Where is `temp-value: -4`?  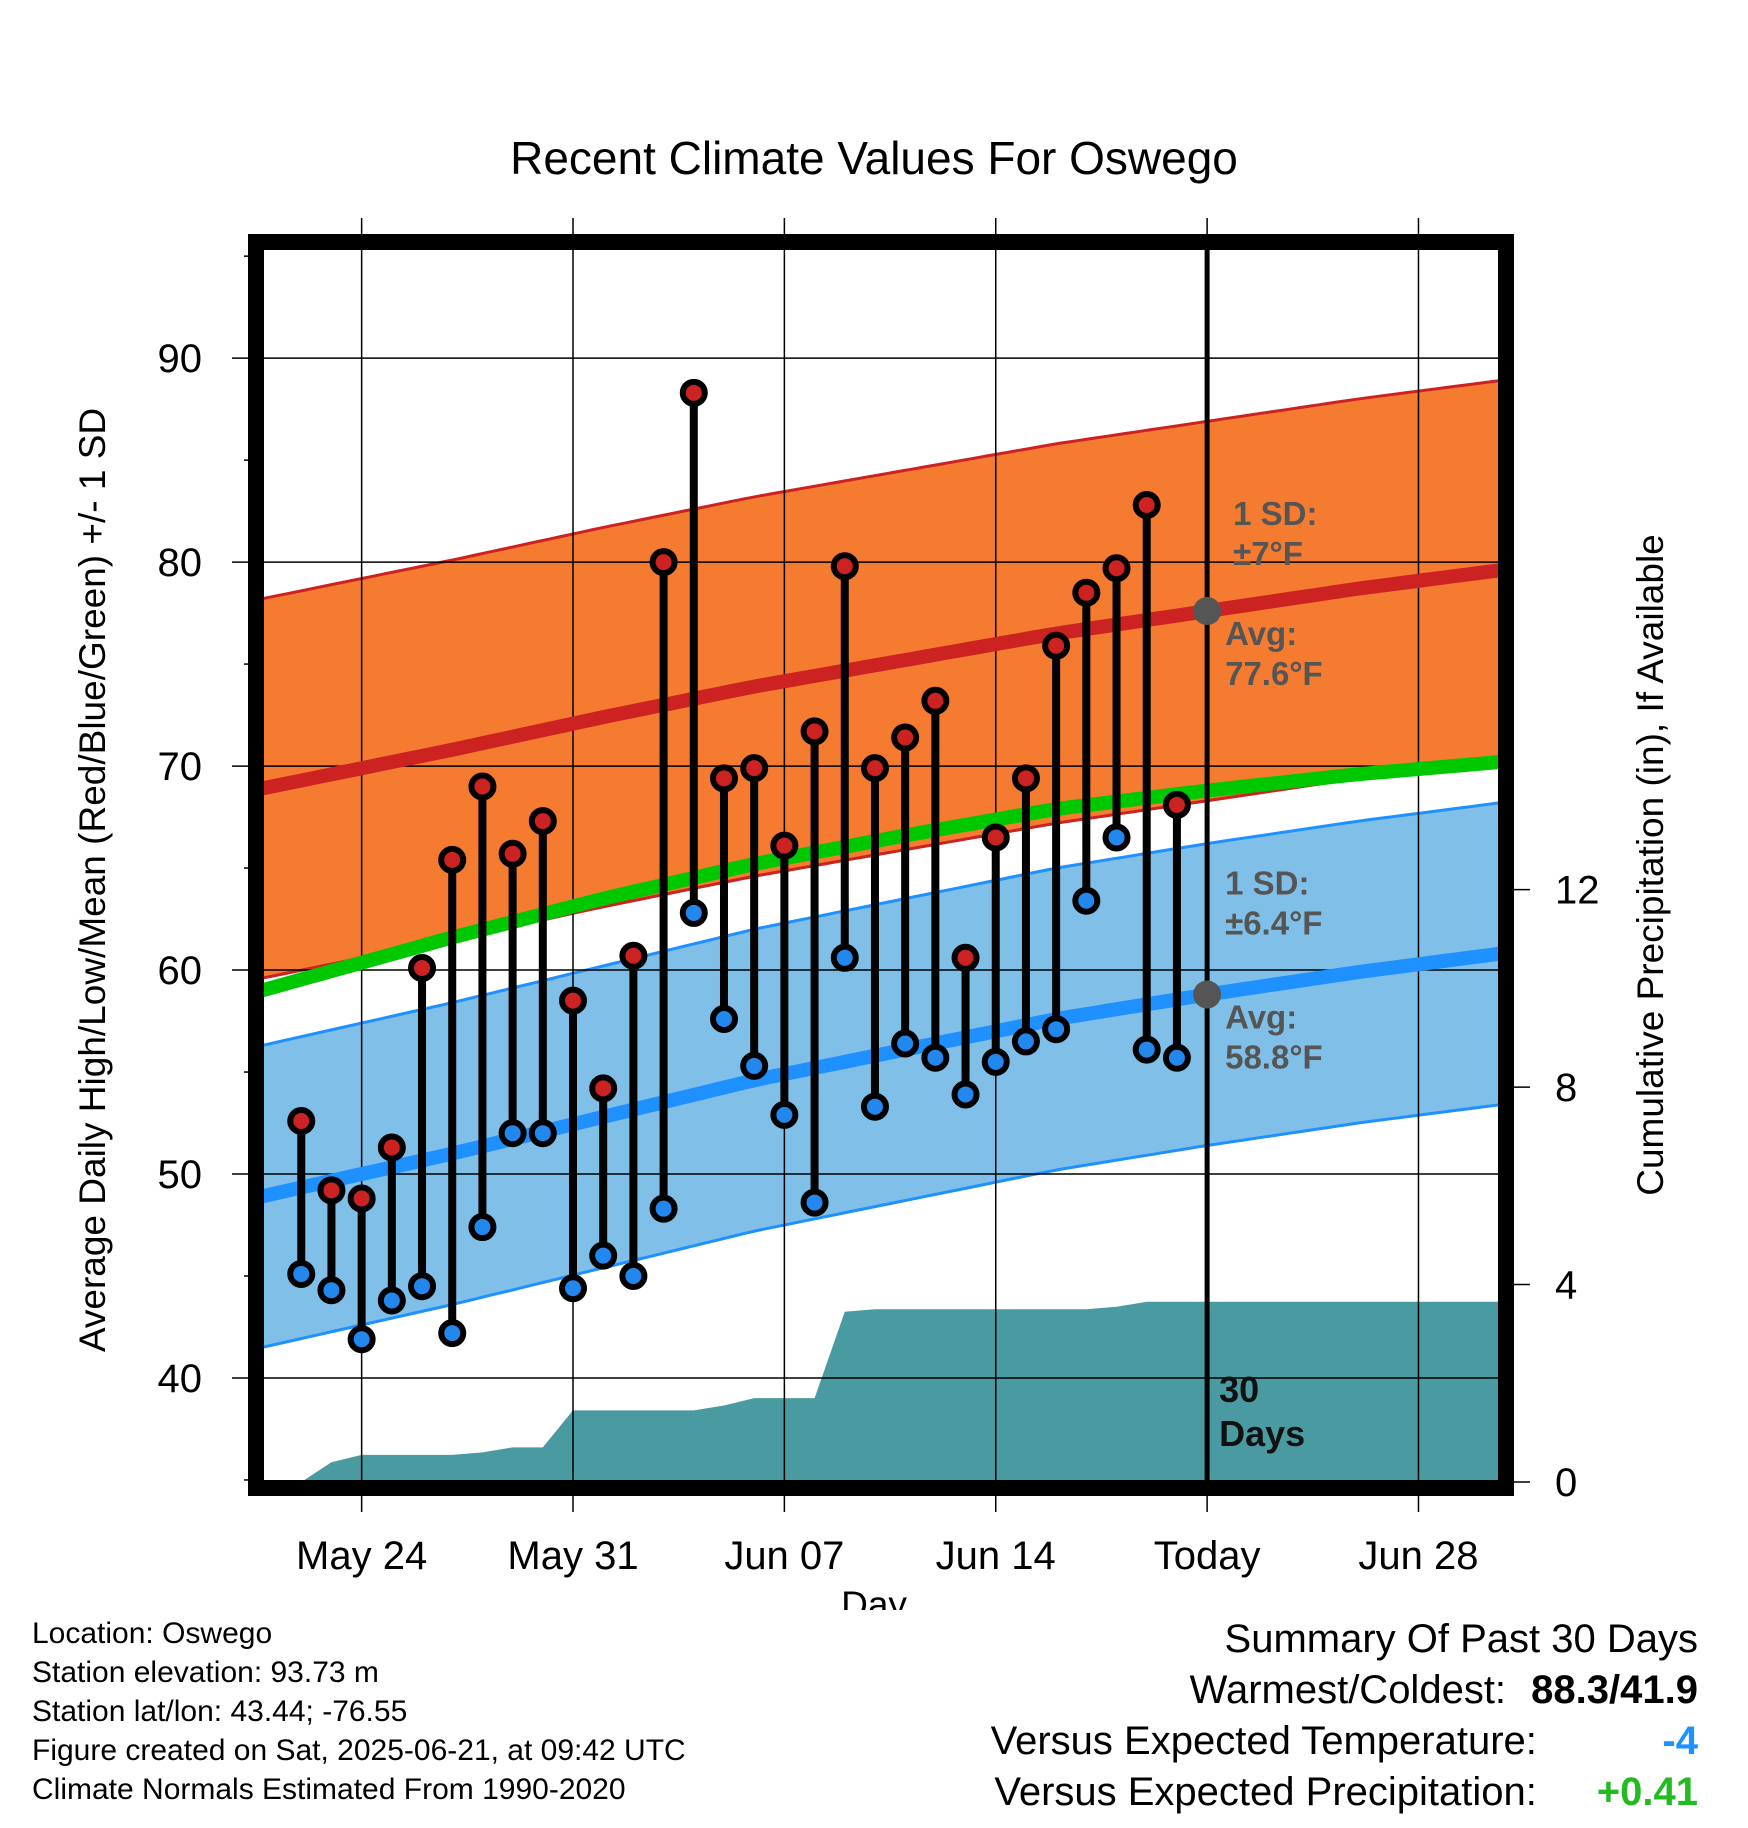
temp-value: -4 is located at coordinates (1680, 1741).